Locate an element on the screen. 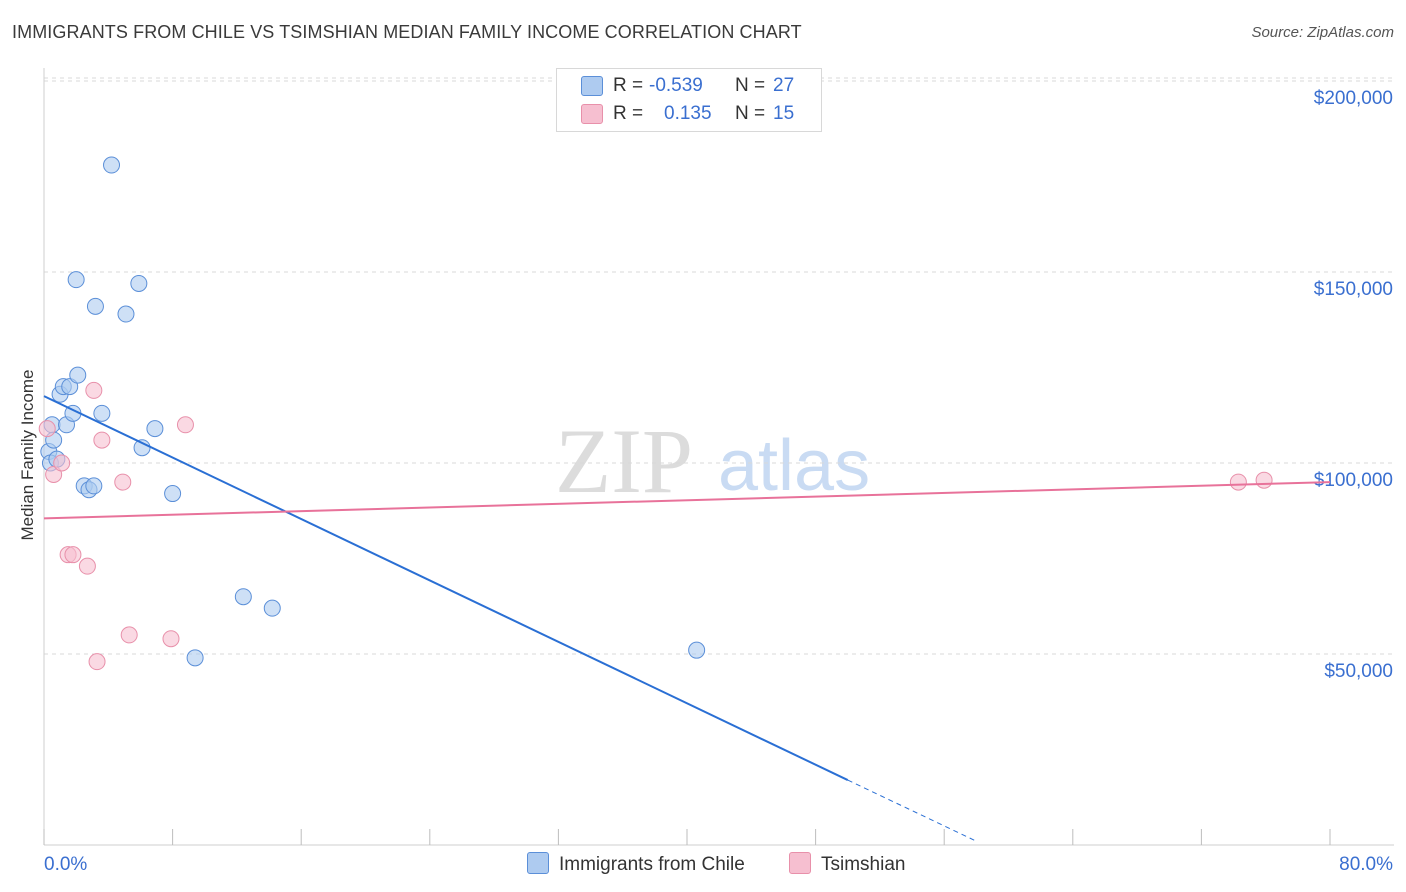  chile-trend-extension is located at coordinates (912, 810).